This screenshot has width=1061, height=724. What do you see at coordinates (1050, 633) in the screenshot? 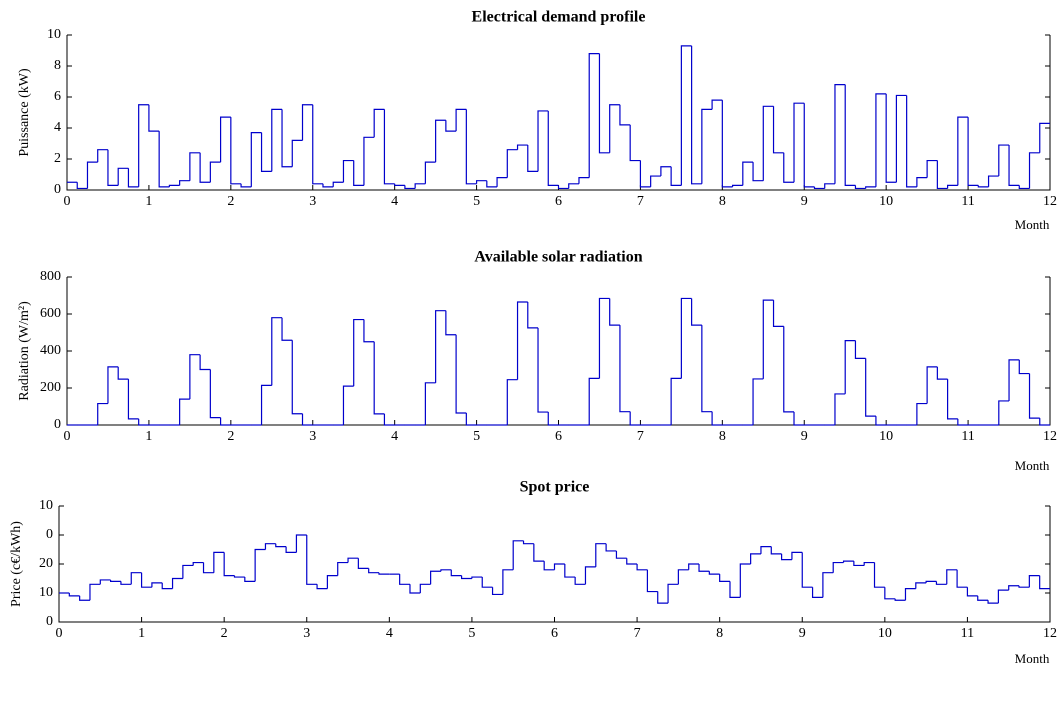
I see `x-tick-label: 12` at bounding box center [1050, 633].